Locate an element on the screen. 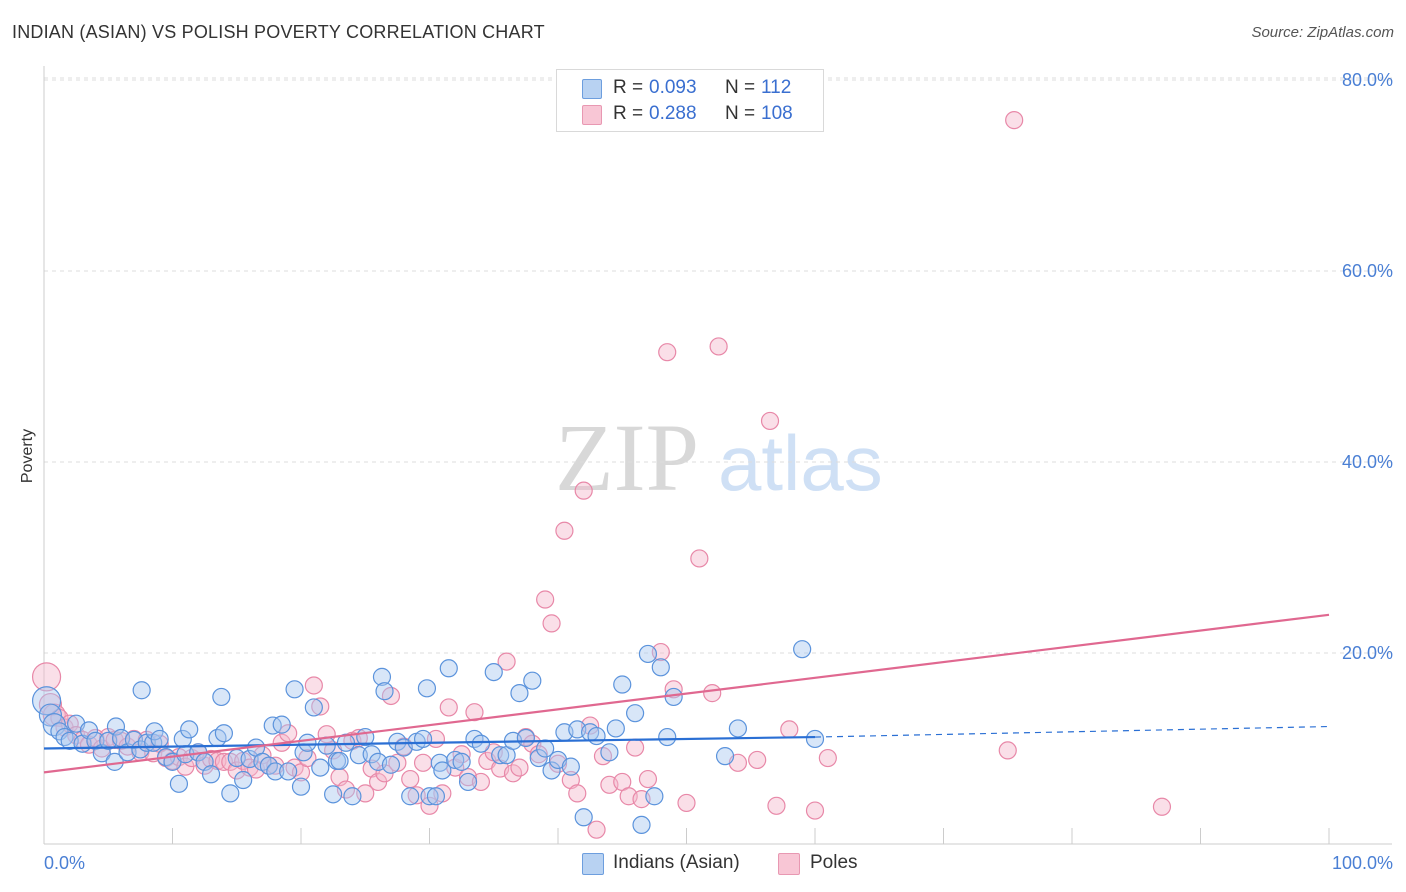 This screenshot has width=1406, height=892. indians-trend-line is located at coordinates (429, 742).